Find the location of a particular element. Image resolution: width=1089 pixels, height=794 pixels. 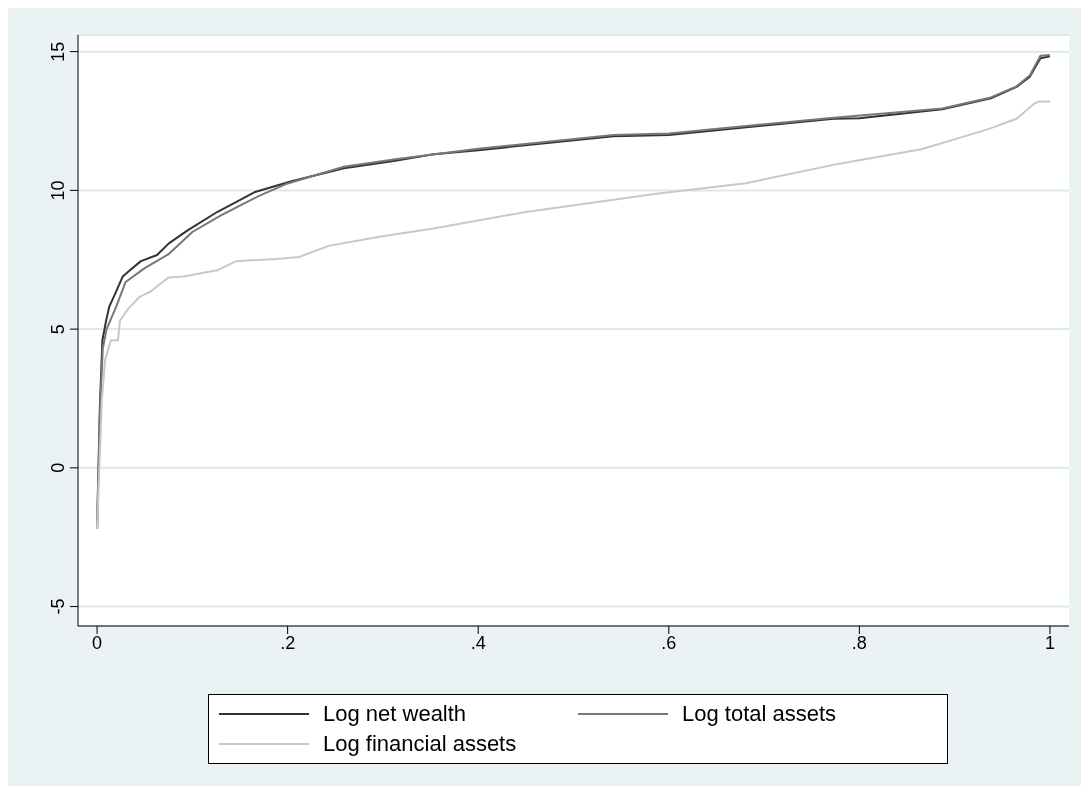

y-tick-label: 5 is located at coordinates (58, 329).